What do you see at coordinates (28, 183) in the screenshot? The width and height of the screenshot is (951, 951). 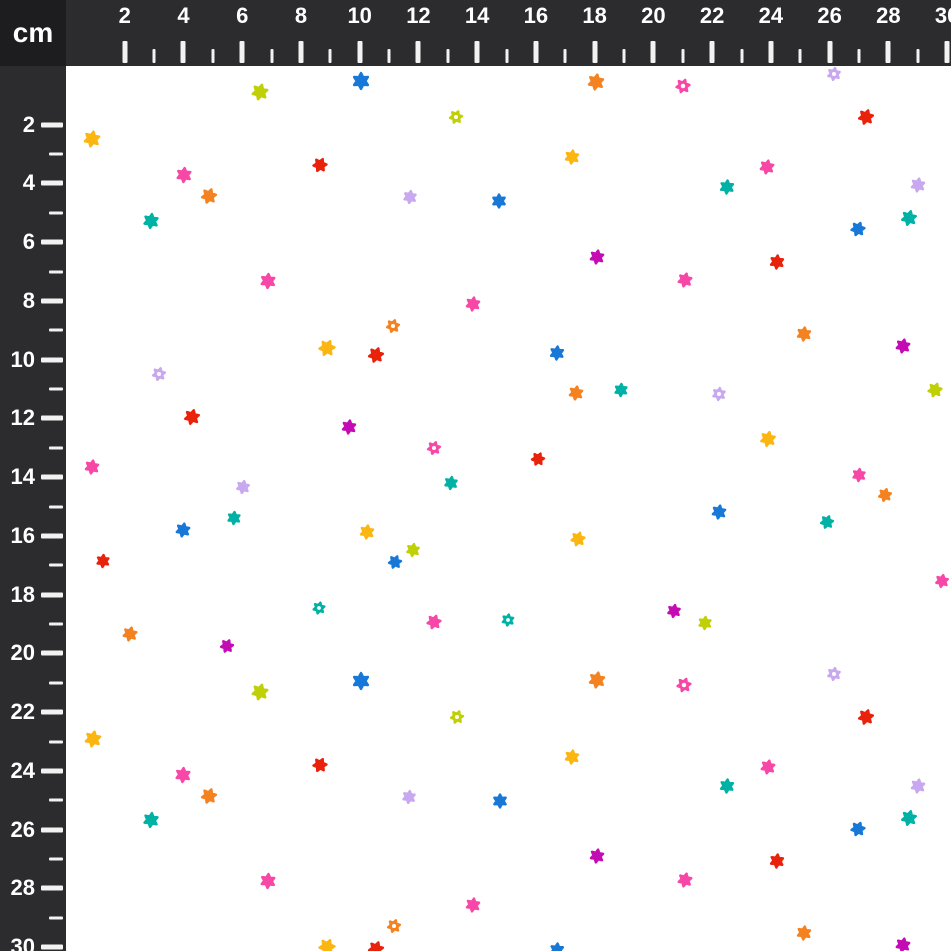 I see `ruler-label: 4` at bounding box center [28, 183].